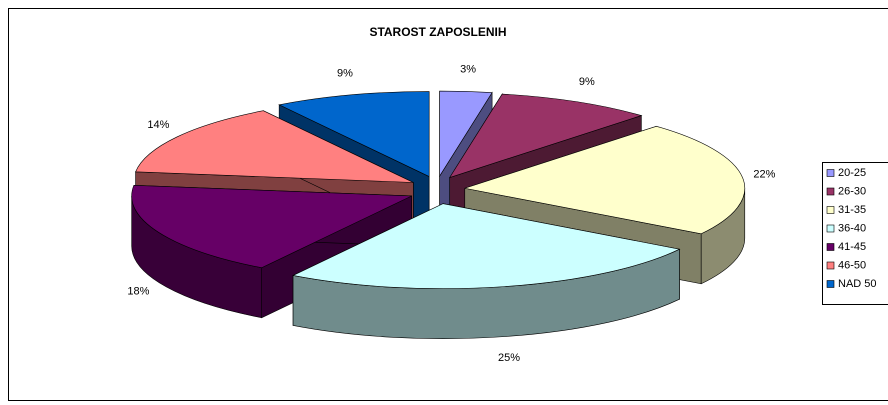 Image resolution: width=888 pixels, height=405 pixels. Describe the element at coordinates (509, 358) in the screenshot. I see `data-label: 25%` at that location.